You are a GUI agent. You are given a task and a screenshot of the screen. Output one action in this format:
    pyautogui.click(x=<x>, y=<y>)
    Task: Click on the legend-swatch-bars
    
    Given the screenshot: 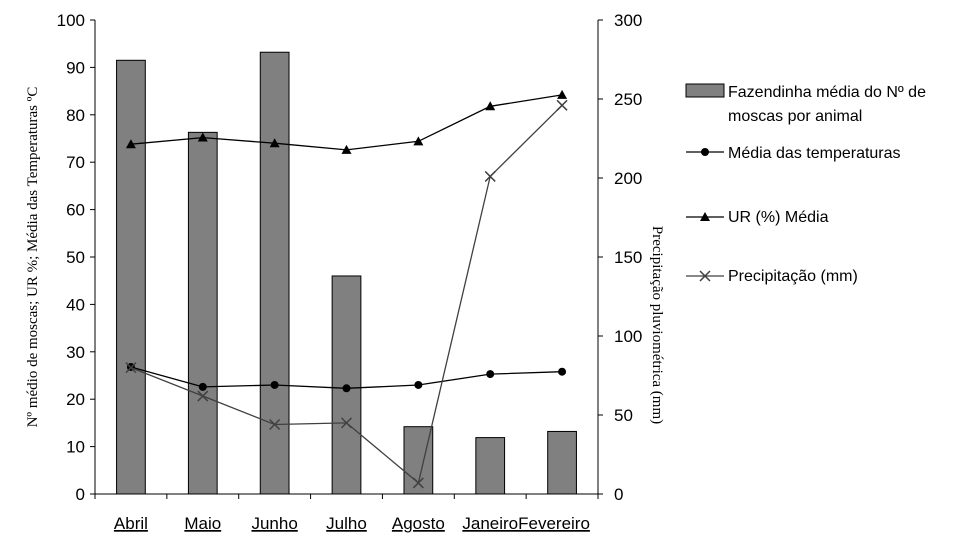 What is the action you would take?
    pyautogui.click(x=705, y=90)
    